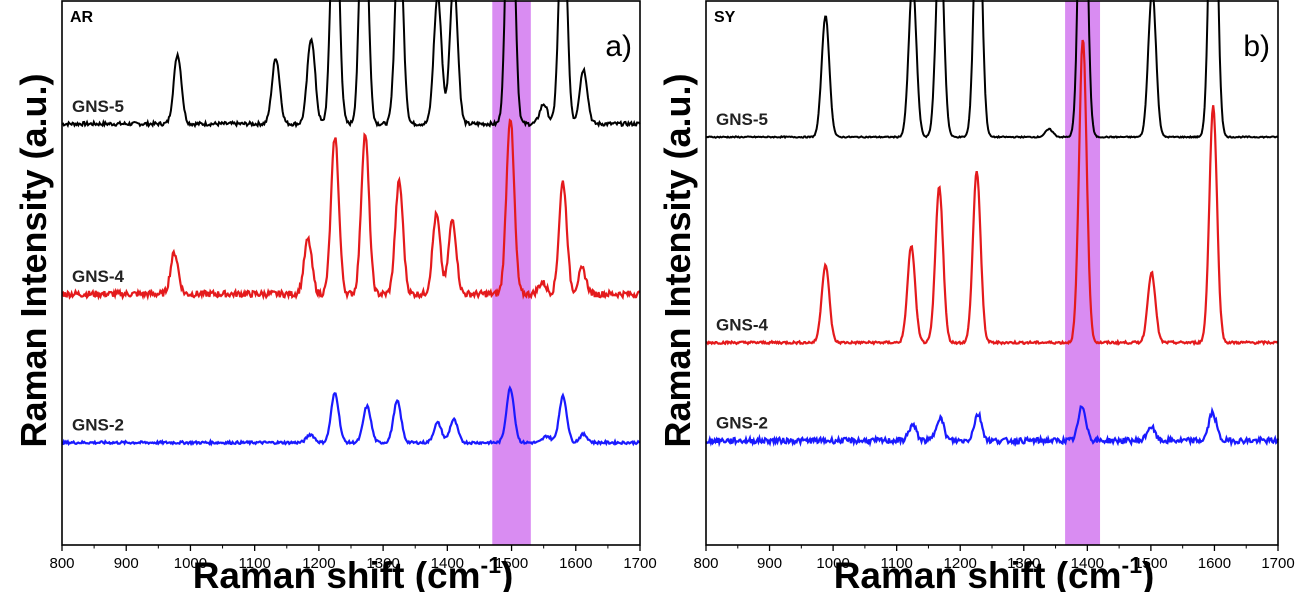 The height and width of the screenshot is (597, 1300). I want to click on panel-tag: AR, so click(82, 17).